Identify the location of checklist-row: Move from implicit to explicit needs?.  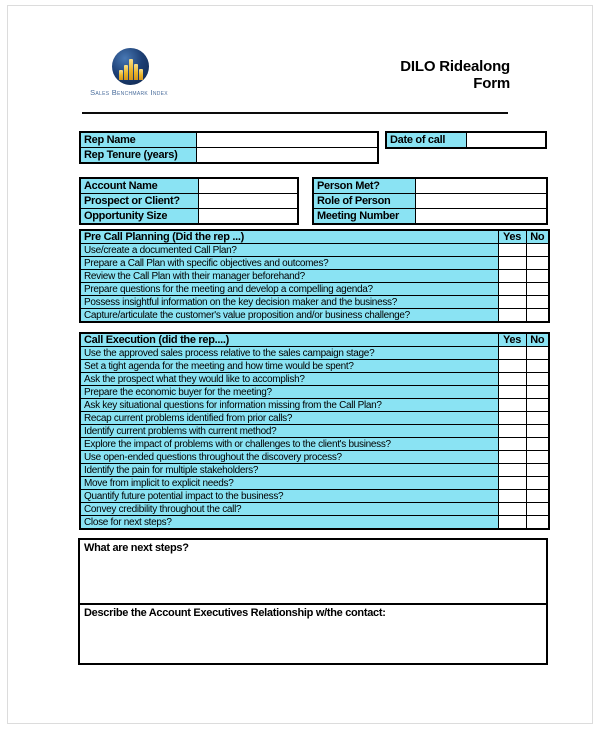
(314, 483).